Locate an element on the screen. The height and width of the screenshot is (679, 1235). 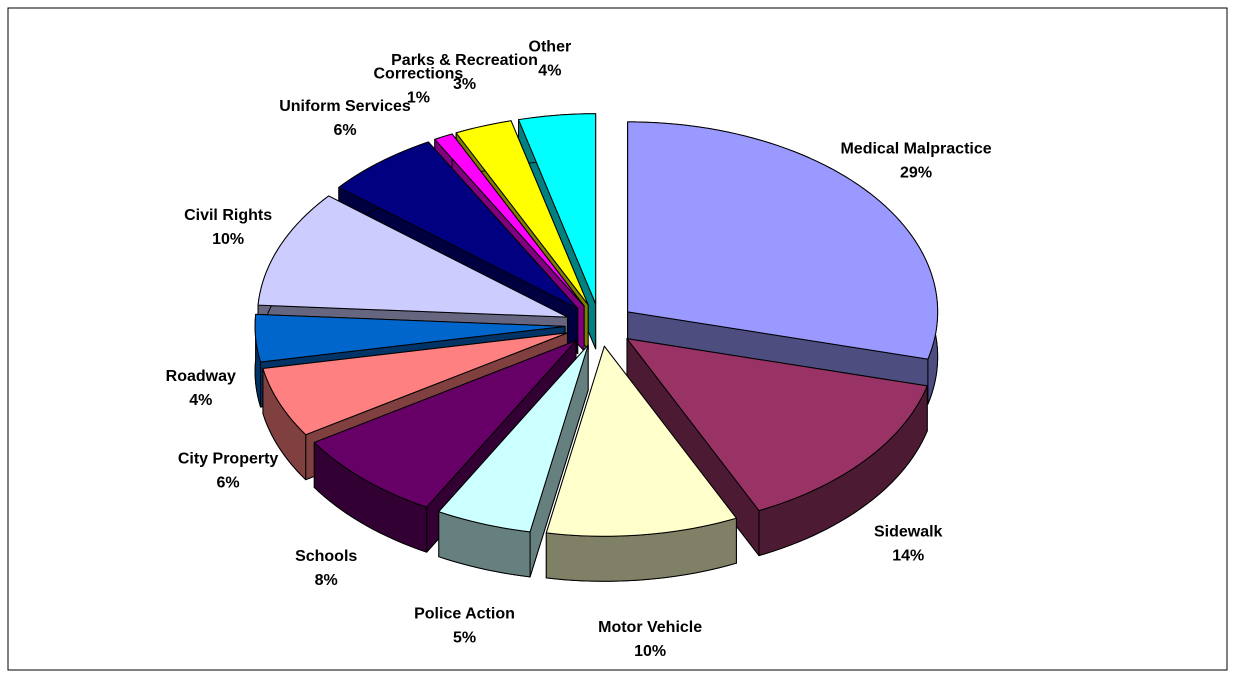
slice-label: Police Action is located at coordinates (464, 613).